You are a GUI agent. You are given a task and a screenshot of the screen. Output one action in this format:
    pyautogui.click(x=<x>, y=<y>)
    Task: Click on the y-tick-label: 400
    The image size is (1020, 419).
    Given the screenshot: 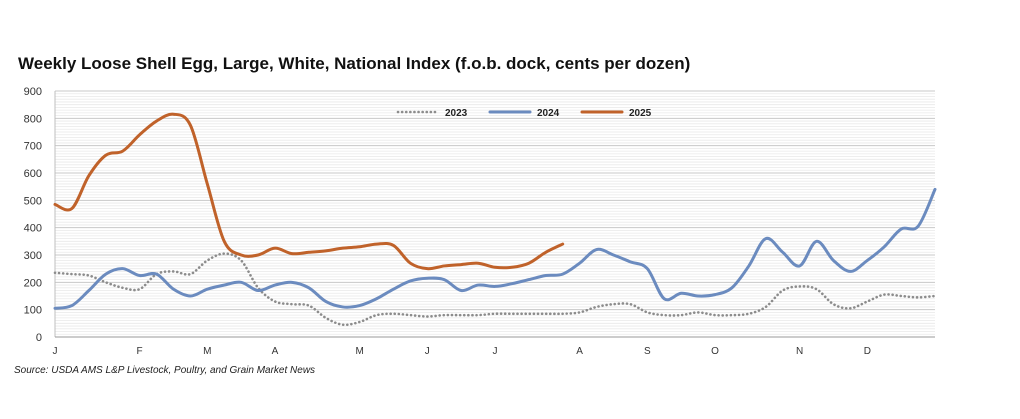 What is the action you would take?
    pyautogui.click(x=33, y=229)
    